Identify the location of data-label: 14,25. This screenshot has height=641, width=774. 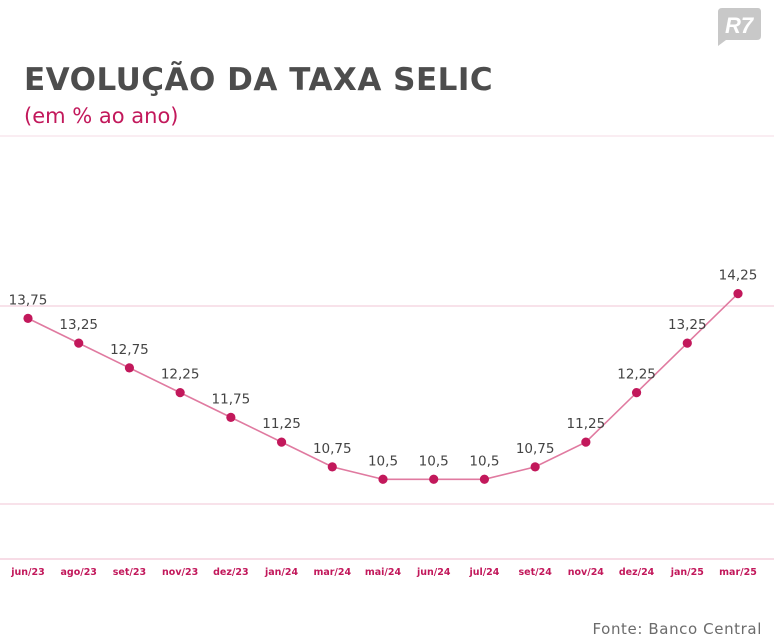
(738, 276).